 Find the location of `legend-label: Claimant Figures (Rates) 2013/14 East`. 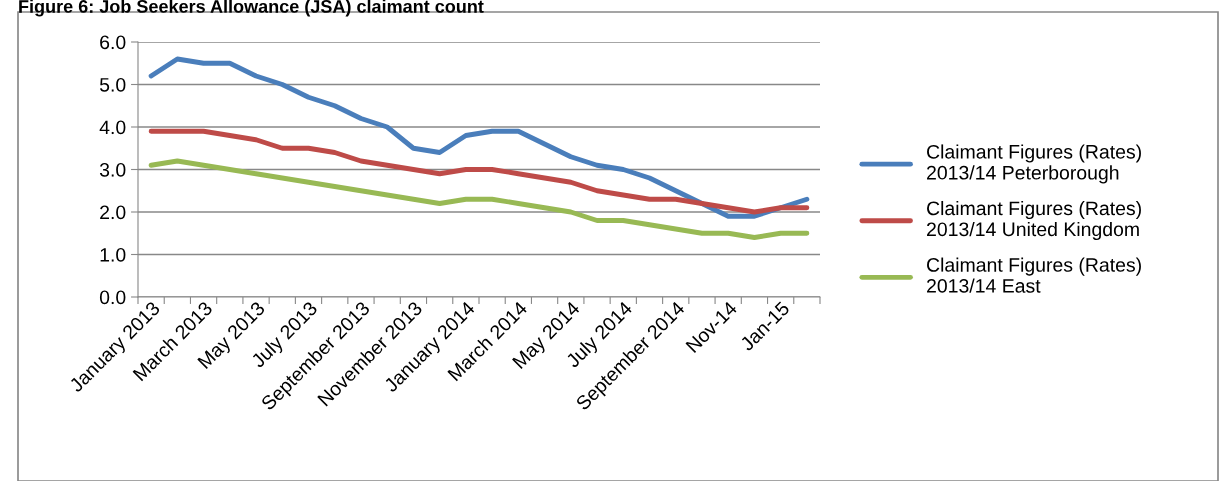

legend-label: Claimant Figures (Rates) 2013/14 East is located at coordinates (1034, 275).